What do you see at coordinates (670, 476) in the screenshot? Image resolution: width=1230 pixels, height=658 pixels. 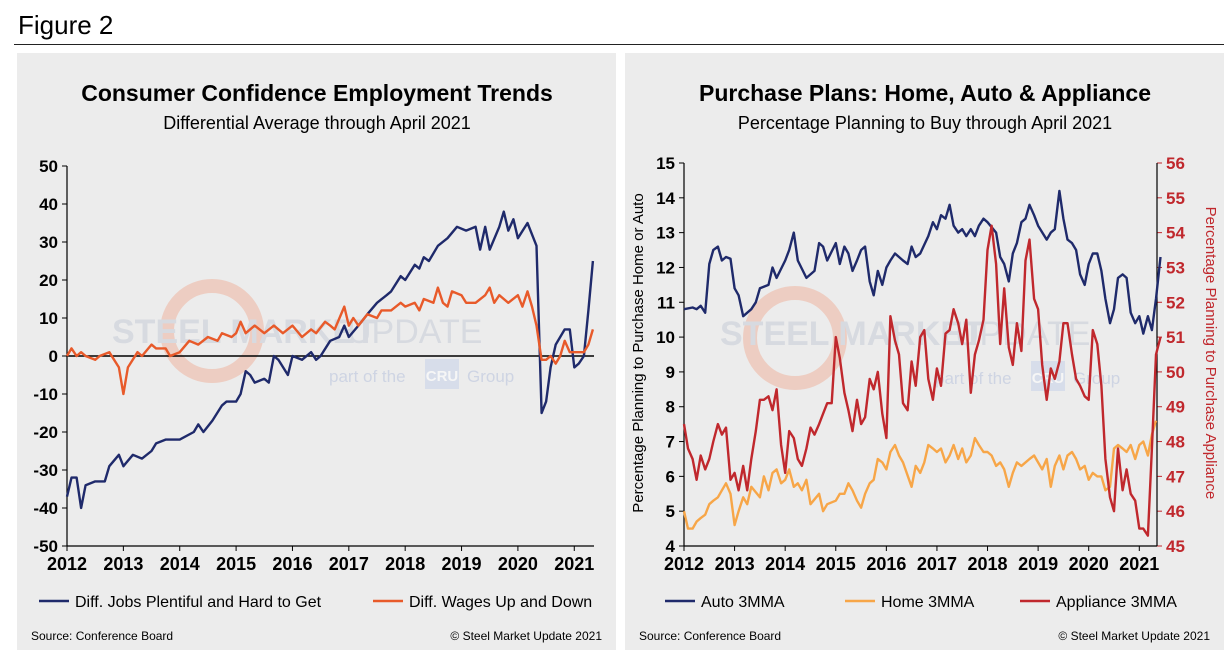 I see `y-tick-label: 6` at bounding box center [670, 476].